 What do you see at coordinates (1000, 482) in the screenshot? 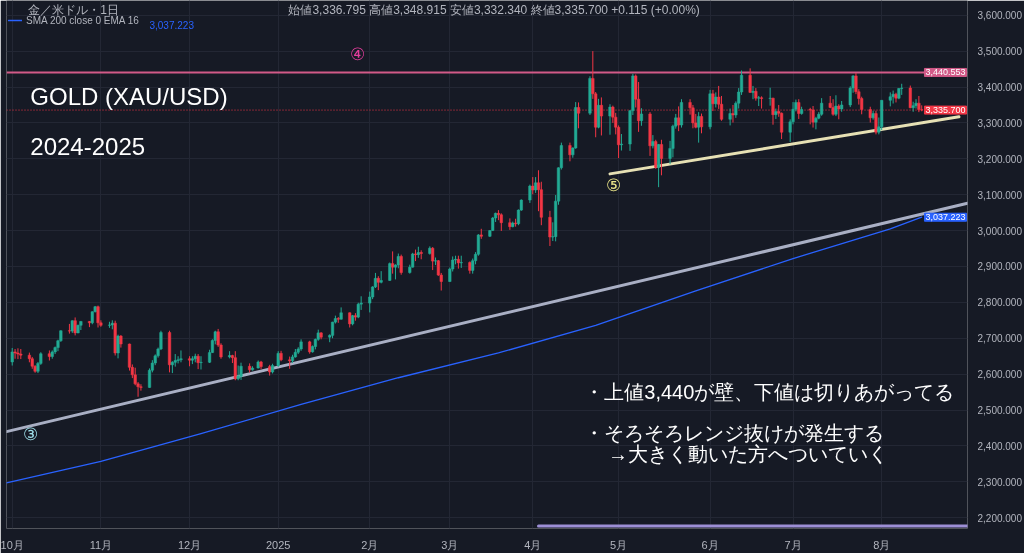
I see `y-tick-label: 2,300.000` at bounding box center [1000, 482].